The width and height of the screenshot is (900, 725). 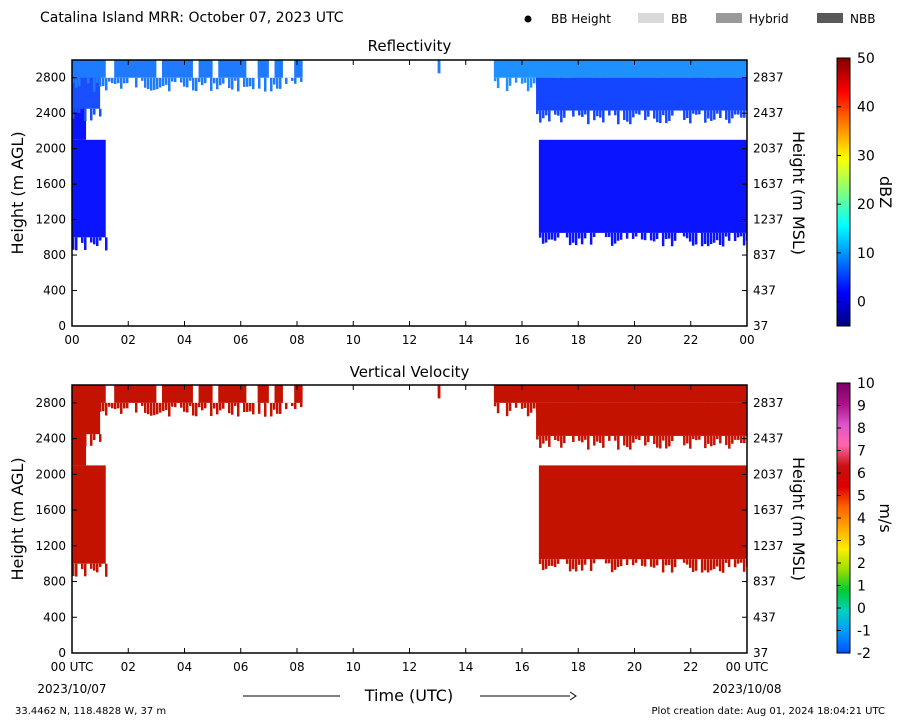 What do you see at coordinates (862, 19) in the screenshot?
I see `legend-label: NBB` at bounding box center [862, 19].